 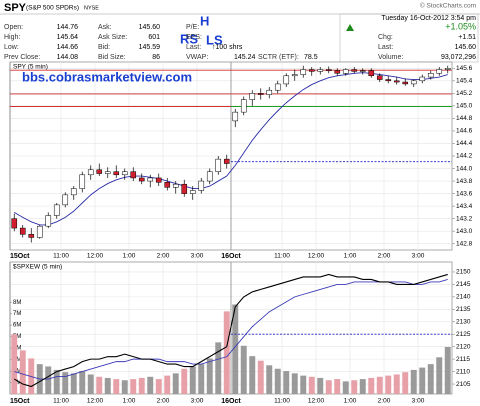 I want to click on y-tick-label: 2135, so click(x=463, y=309).